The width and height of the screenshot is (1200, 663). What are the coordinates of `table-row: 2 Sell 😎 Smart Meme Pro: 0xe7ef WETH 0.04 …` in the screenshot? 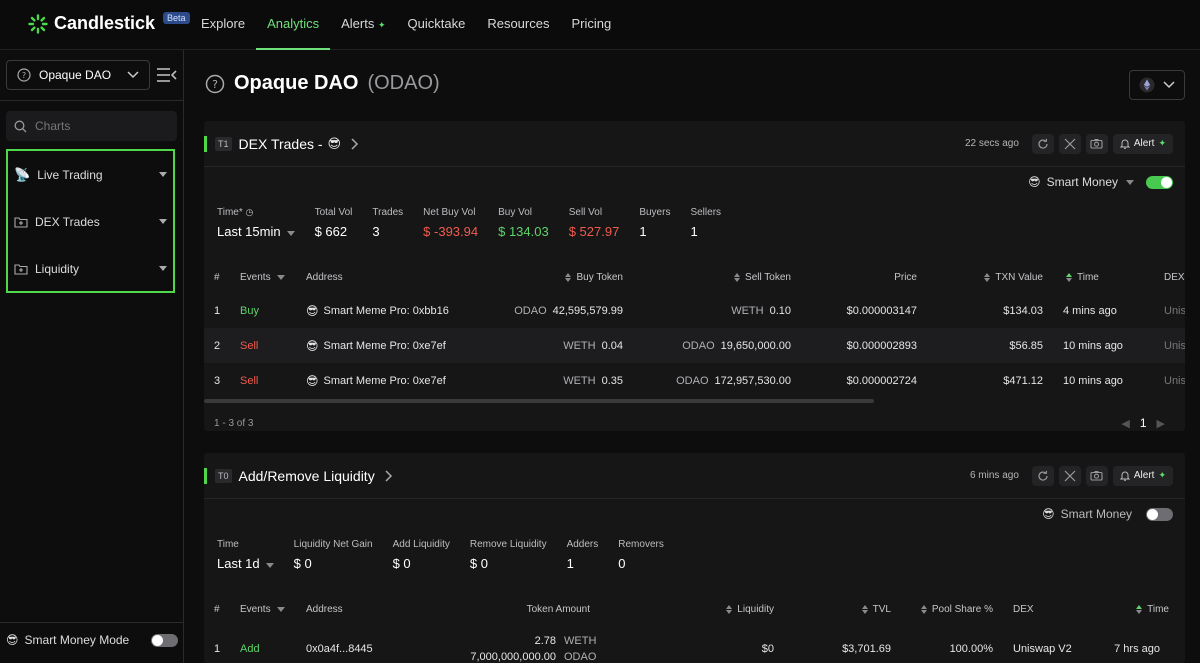 It's located at (694, 345).